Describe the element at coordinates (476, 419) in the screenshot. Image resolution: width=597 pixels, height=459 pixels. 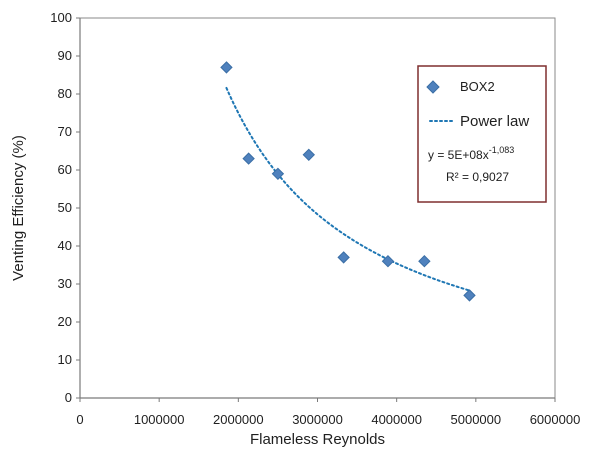
I see `x-tick-label: 5000000` at that location.